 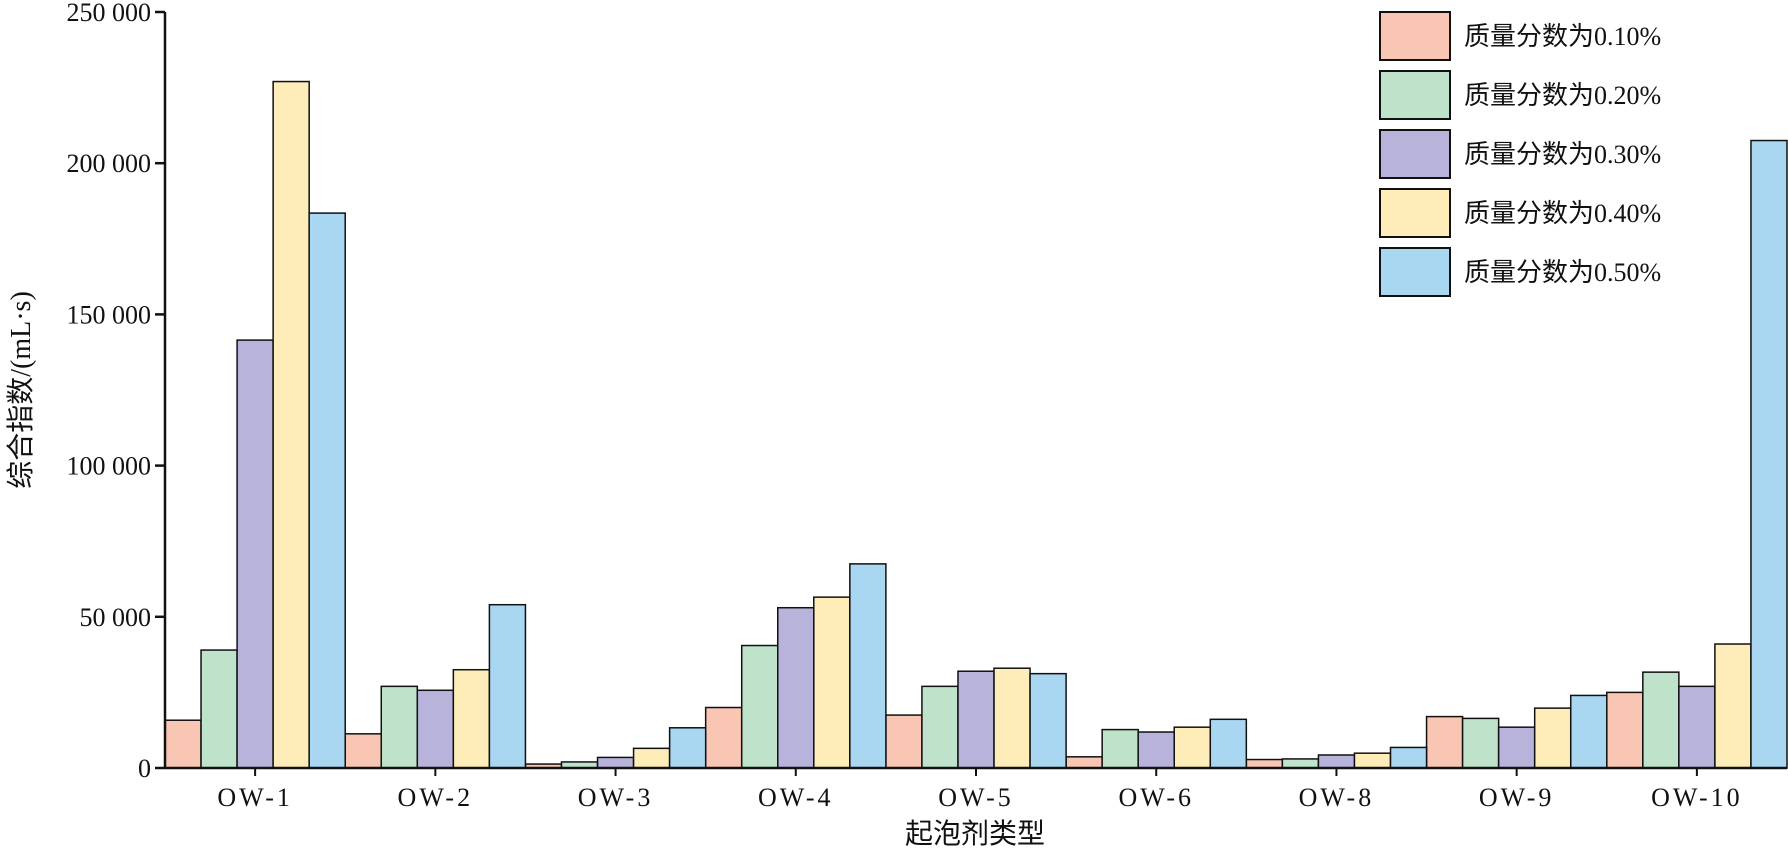 What do you see at coordinates (21, 390) in the screenshot?
I see `y-axis-title: 综合指数/(mL·s)` at bounding box center [21, 390].